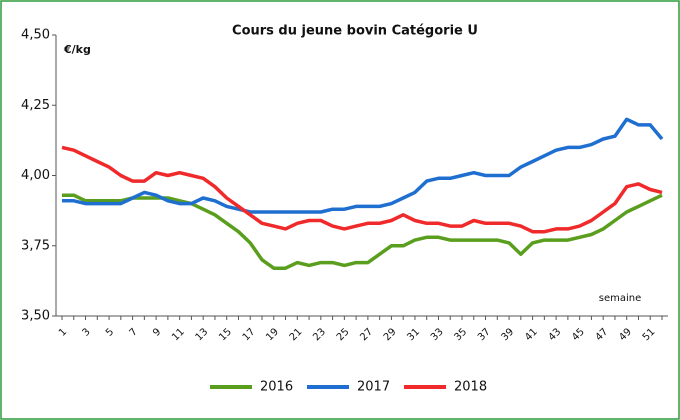  I want to click on y-tick-label: 3,50, so click(35, 316).